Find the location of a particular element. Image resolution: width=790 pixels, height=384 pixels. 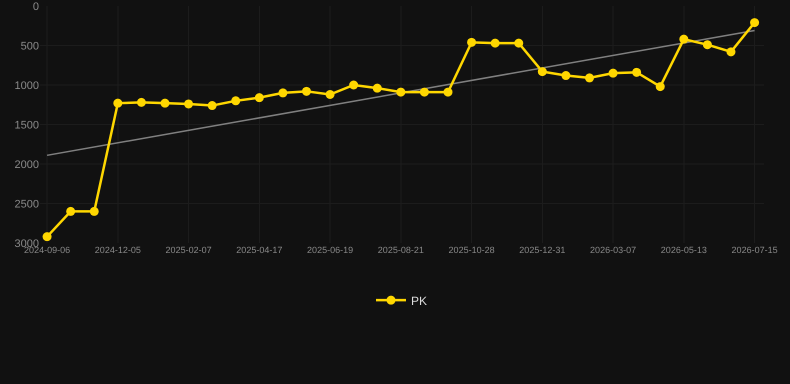

x-tick-label: 2025-08-21 is located at coordinates (401, 250).